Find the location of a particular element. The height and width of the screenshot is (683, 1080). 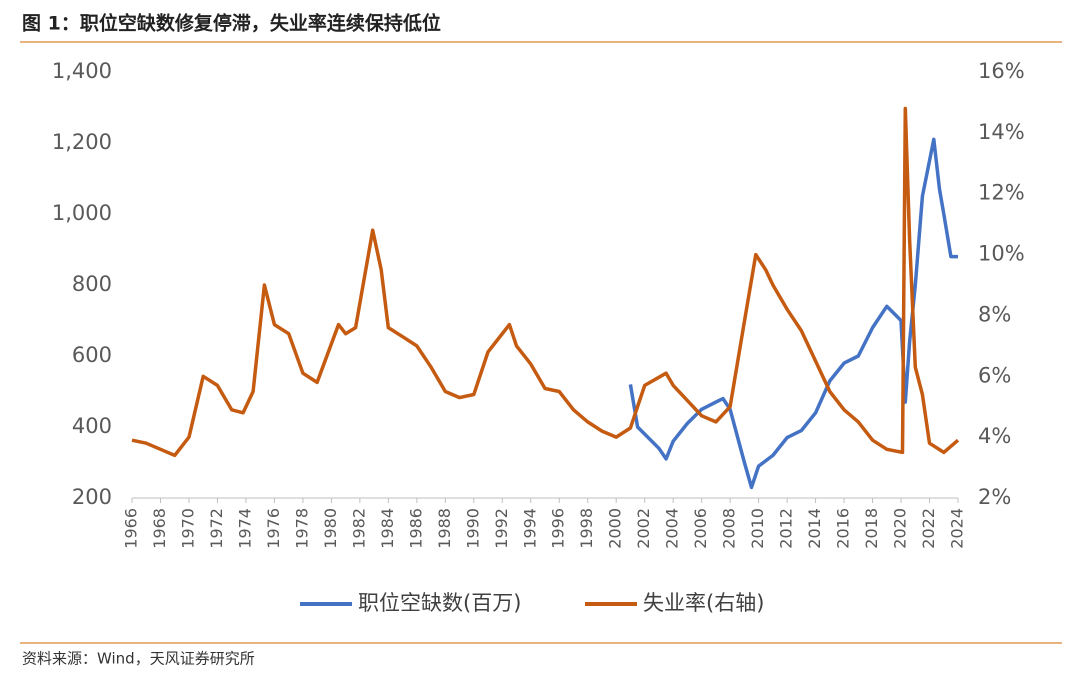

y2-tick-label: 4% is located at coordinates (994, 436).